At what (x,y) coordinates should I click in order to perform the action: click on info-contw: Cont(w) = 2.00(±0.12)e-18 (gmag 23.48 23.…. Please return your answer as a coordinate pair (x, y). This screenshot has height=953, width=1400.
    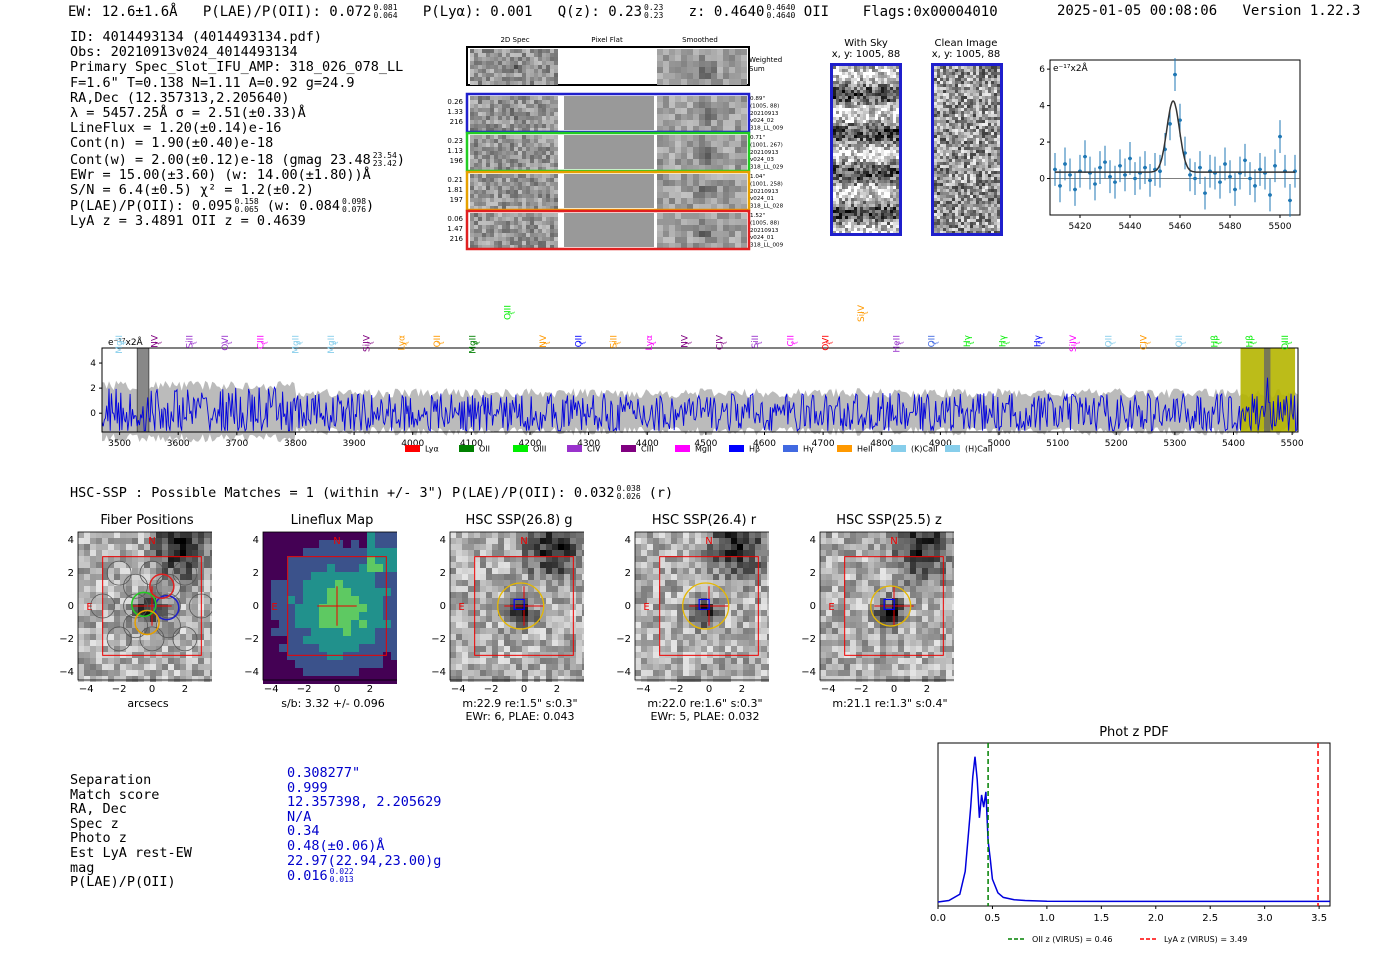
    Looking at the image, I should click on (237, 159).